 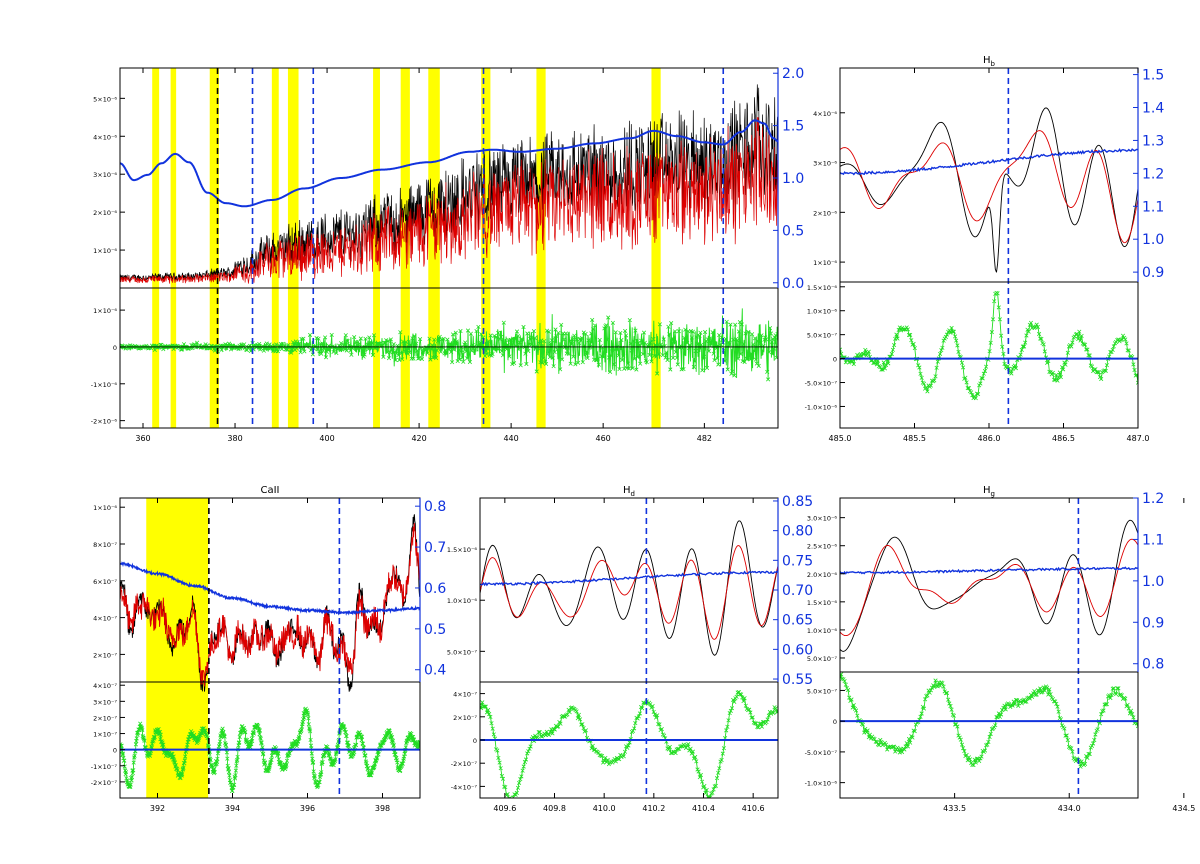 I want to click on residual-markers-hd, so click(x=629, y=744).